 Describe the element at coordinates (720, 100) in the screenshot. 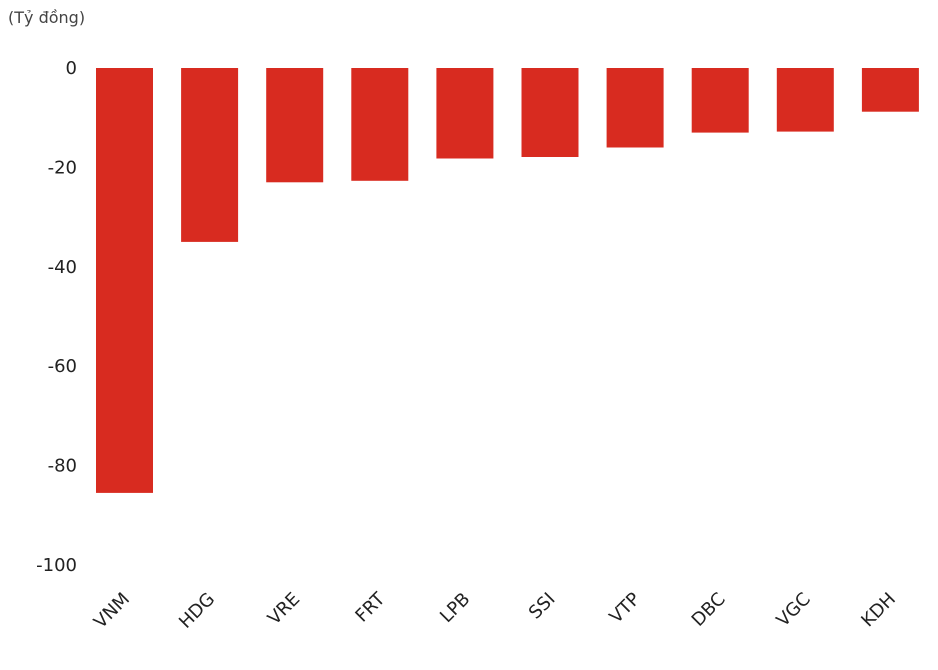

I see `bar-dbc` at that location.